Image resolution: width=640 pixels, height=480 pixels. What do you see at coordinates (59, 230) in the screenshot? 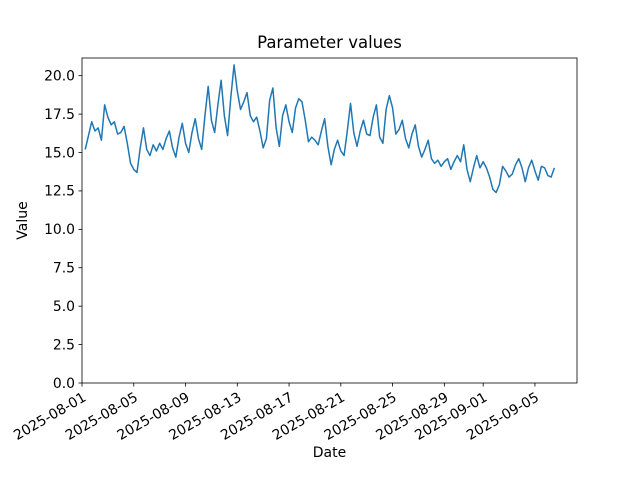
I see `y-tick-label: 10.0` at bounding box center [59, 230].